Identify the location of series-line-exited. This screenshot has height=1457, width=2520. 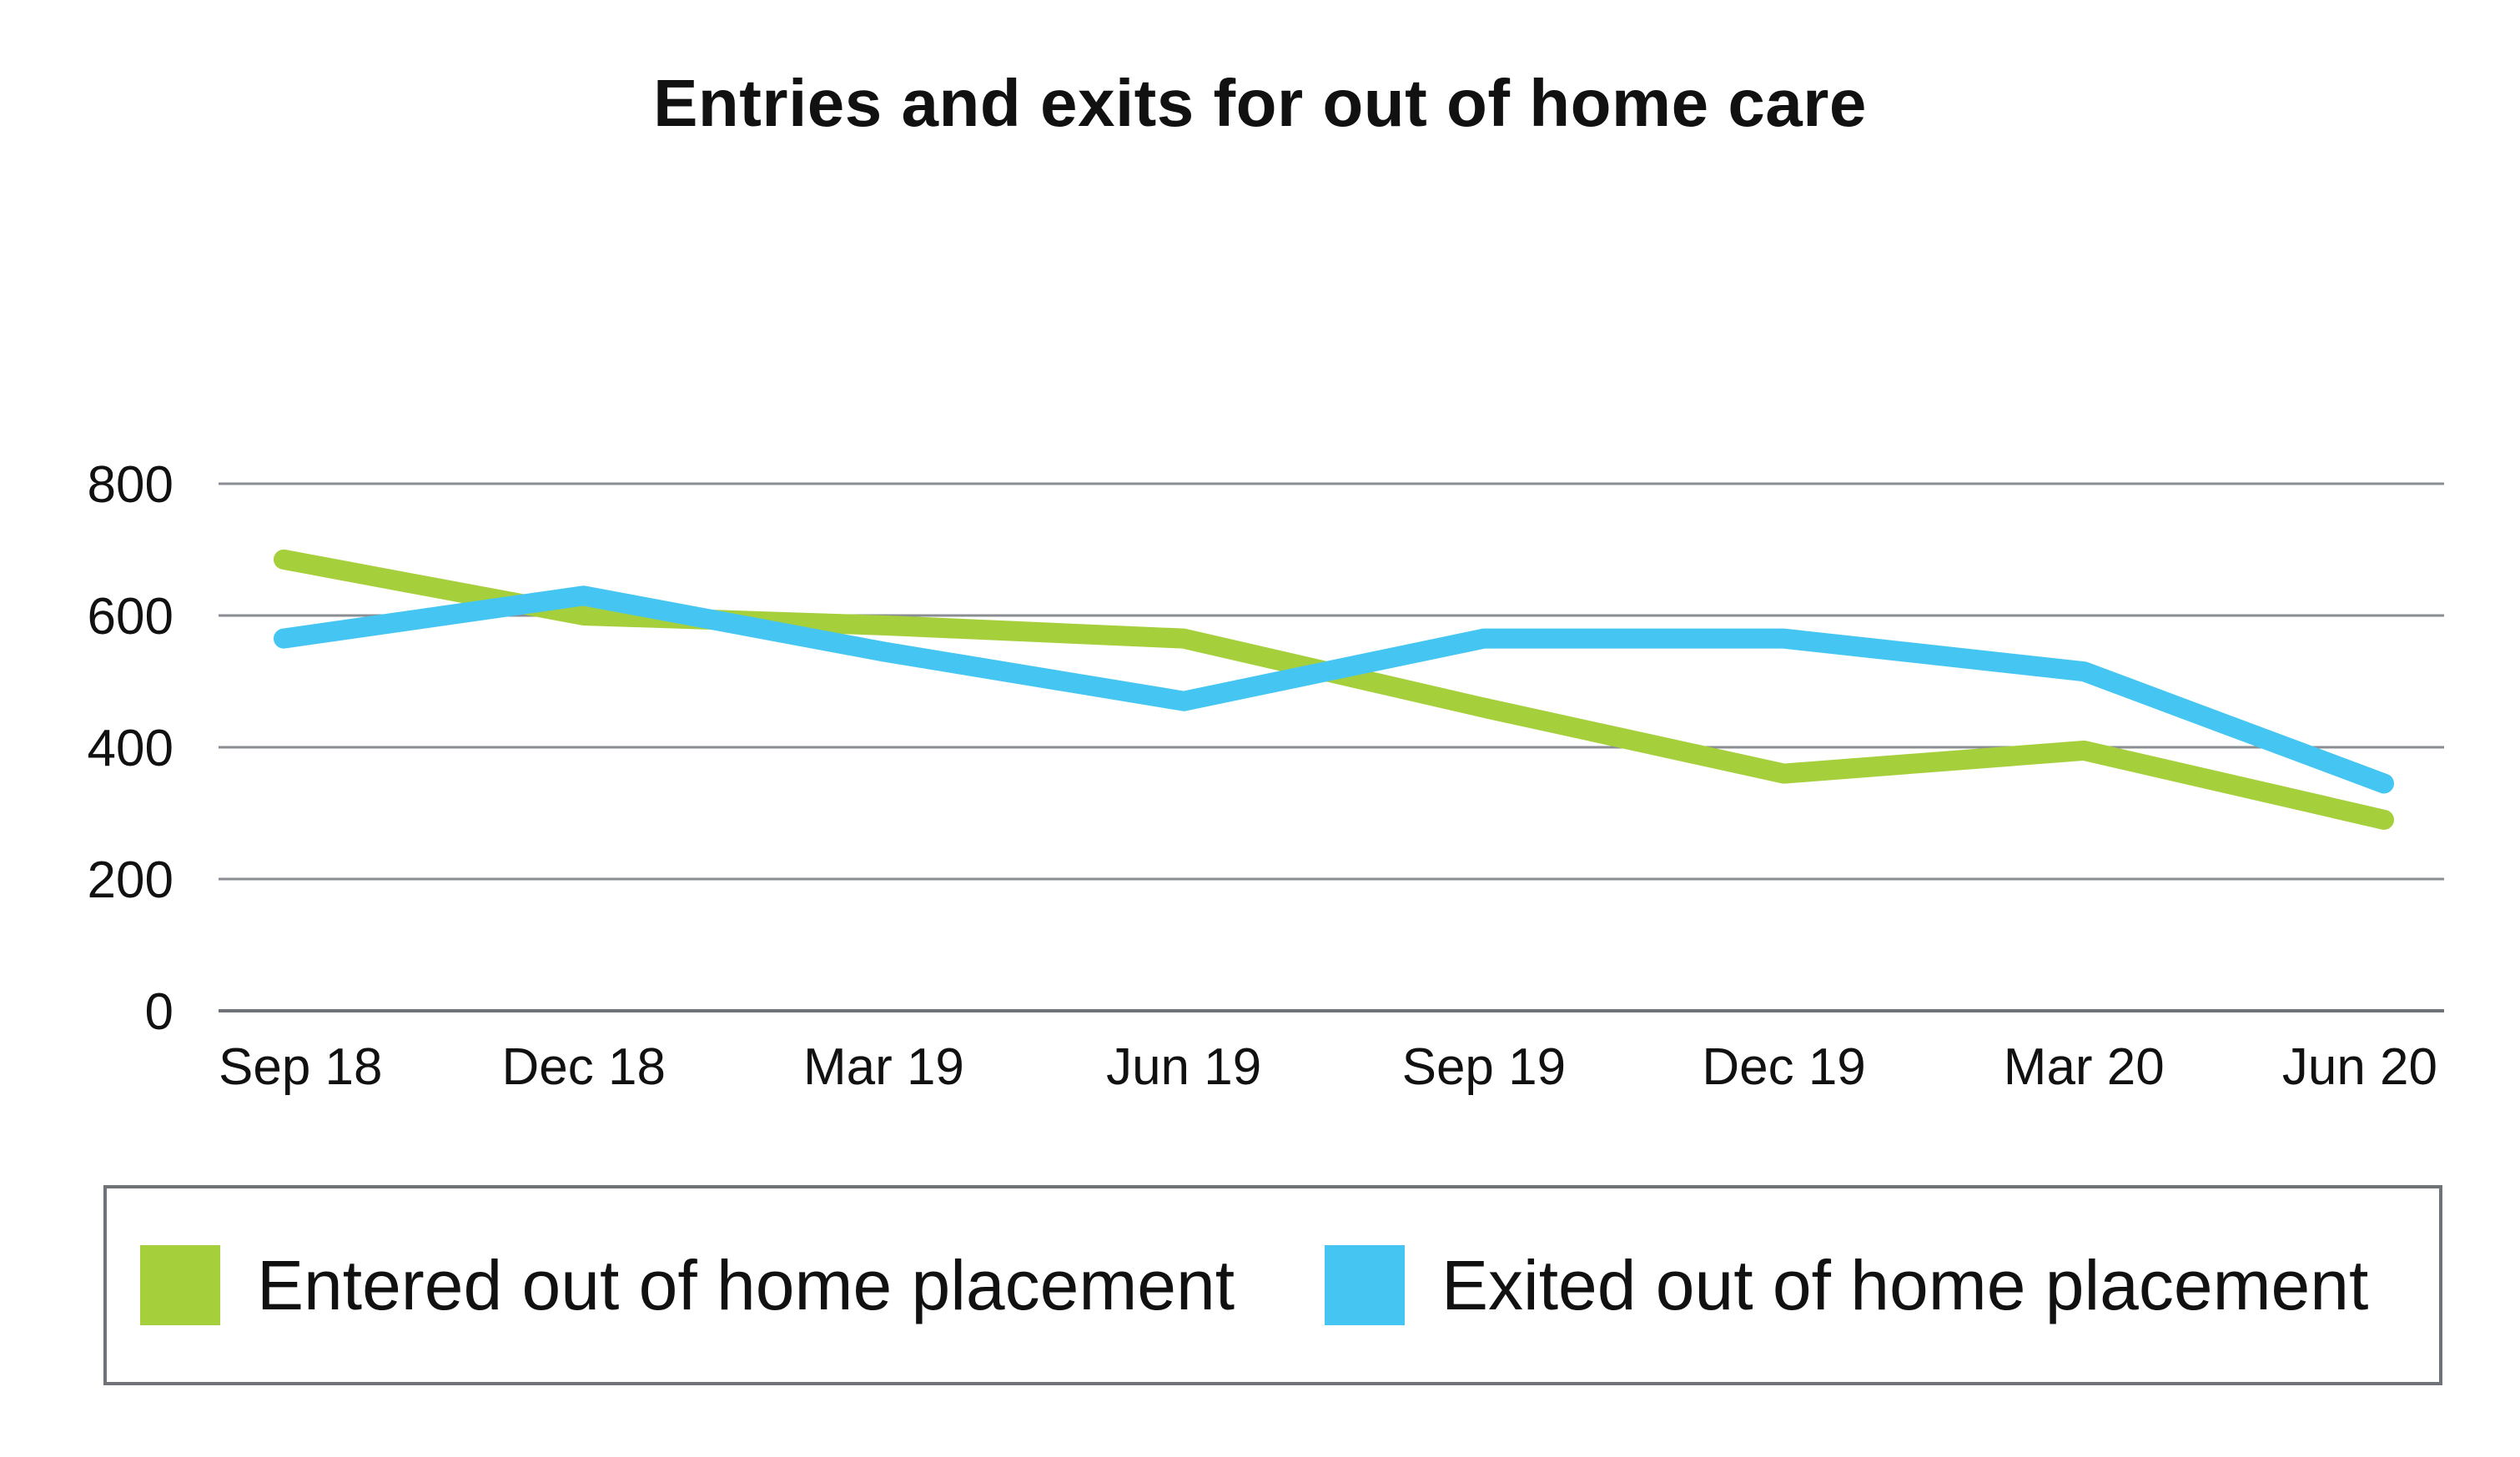
(1334, 689).